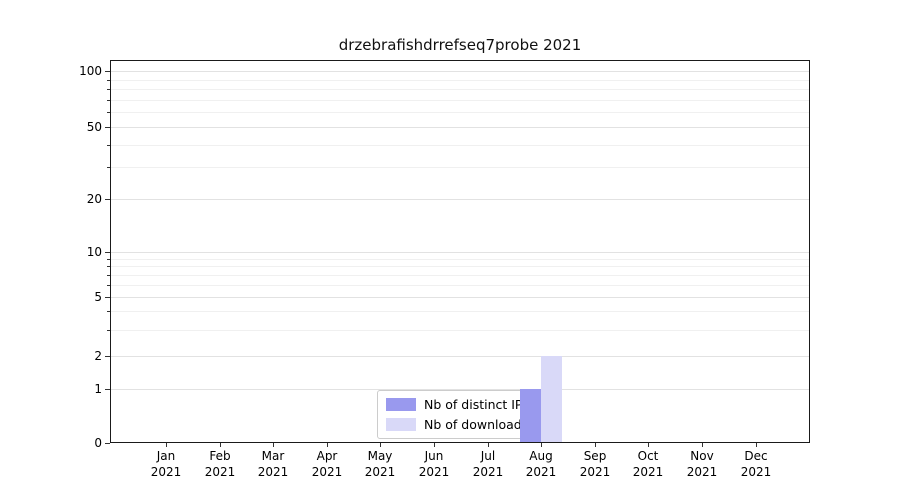  I want to click on legend-label-distinct-ips: Nb of distinct IPs, so click(476, 404).